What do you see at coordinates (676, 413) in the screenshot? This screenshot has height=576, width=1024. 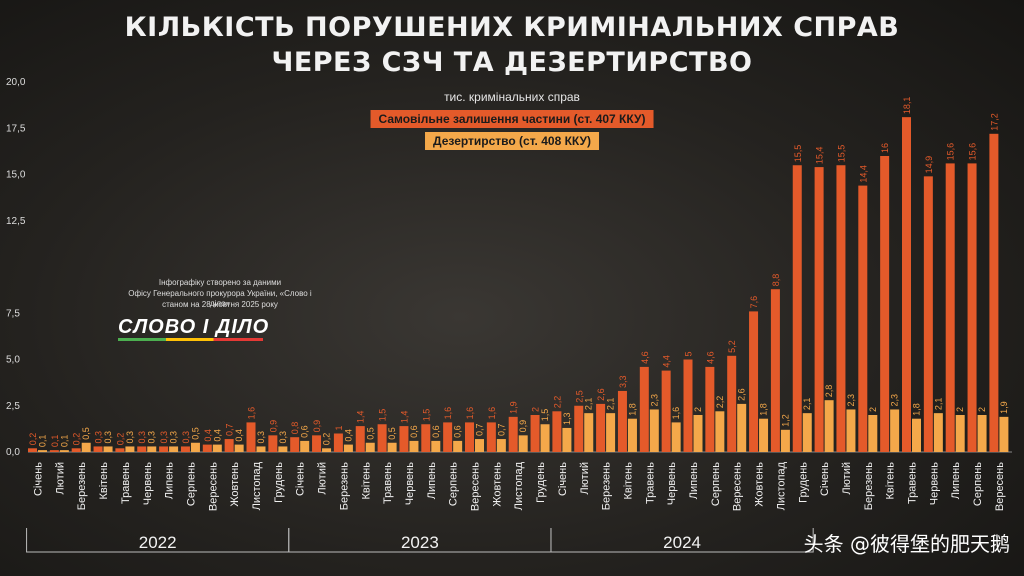 I see `data-label-desertion: 1,6` at bounding box center [676, 413].